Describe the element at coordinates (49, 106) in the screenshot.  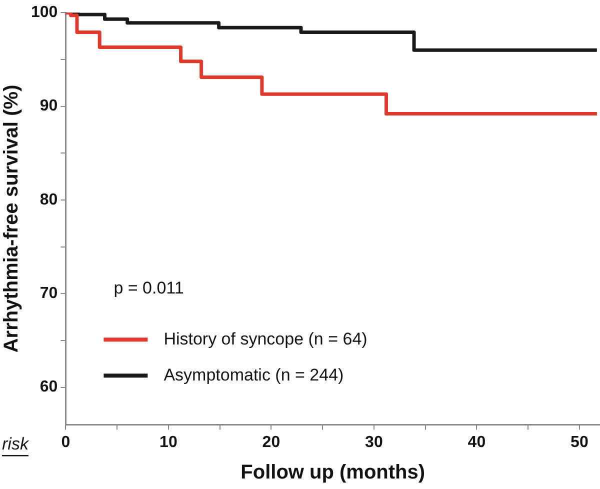
I see `y-tick-label: 90` at that location.